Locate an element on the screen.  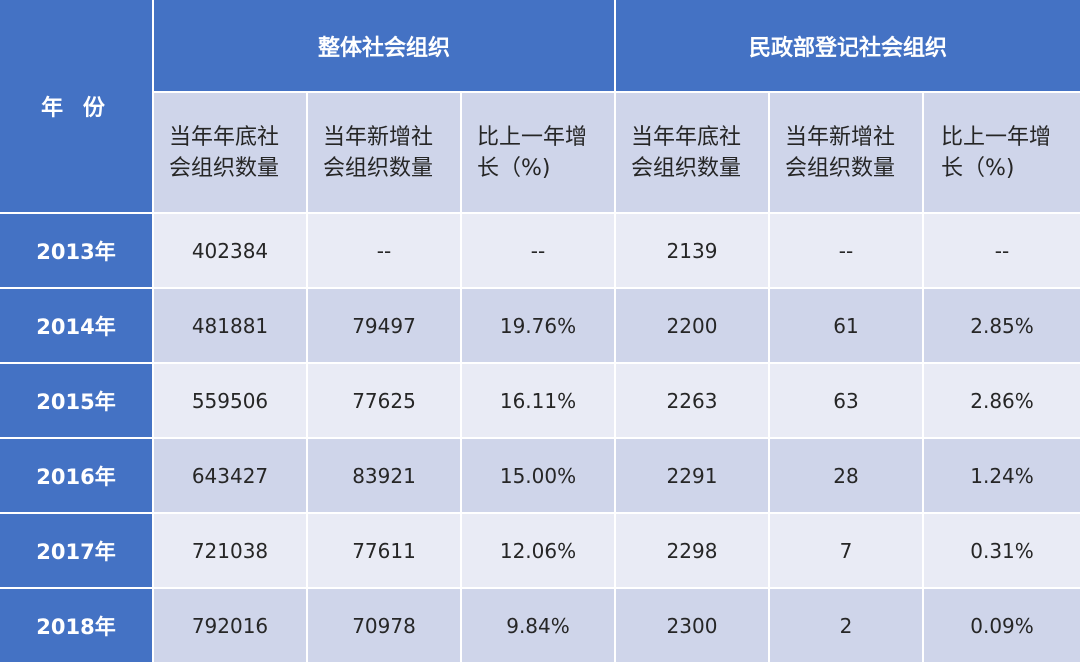
overall-growth-cell: 19.76% is located at coordinates (539, 326).